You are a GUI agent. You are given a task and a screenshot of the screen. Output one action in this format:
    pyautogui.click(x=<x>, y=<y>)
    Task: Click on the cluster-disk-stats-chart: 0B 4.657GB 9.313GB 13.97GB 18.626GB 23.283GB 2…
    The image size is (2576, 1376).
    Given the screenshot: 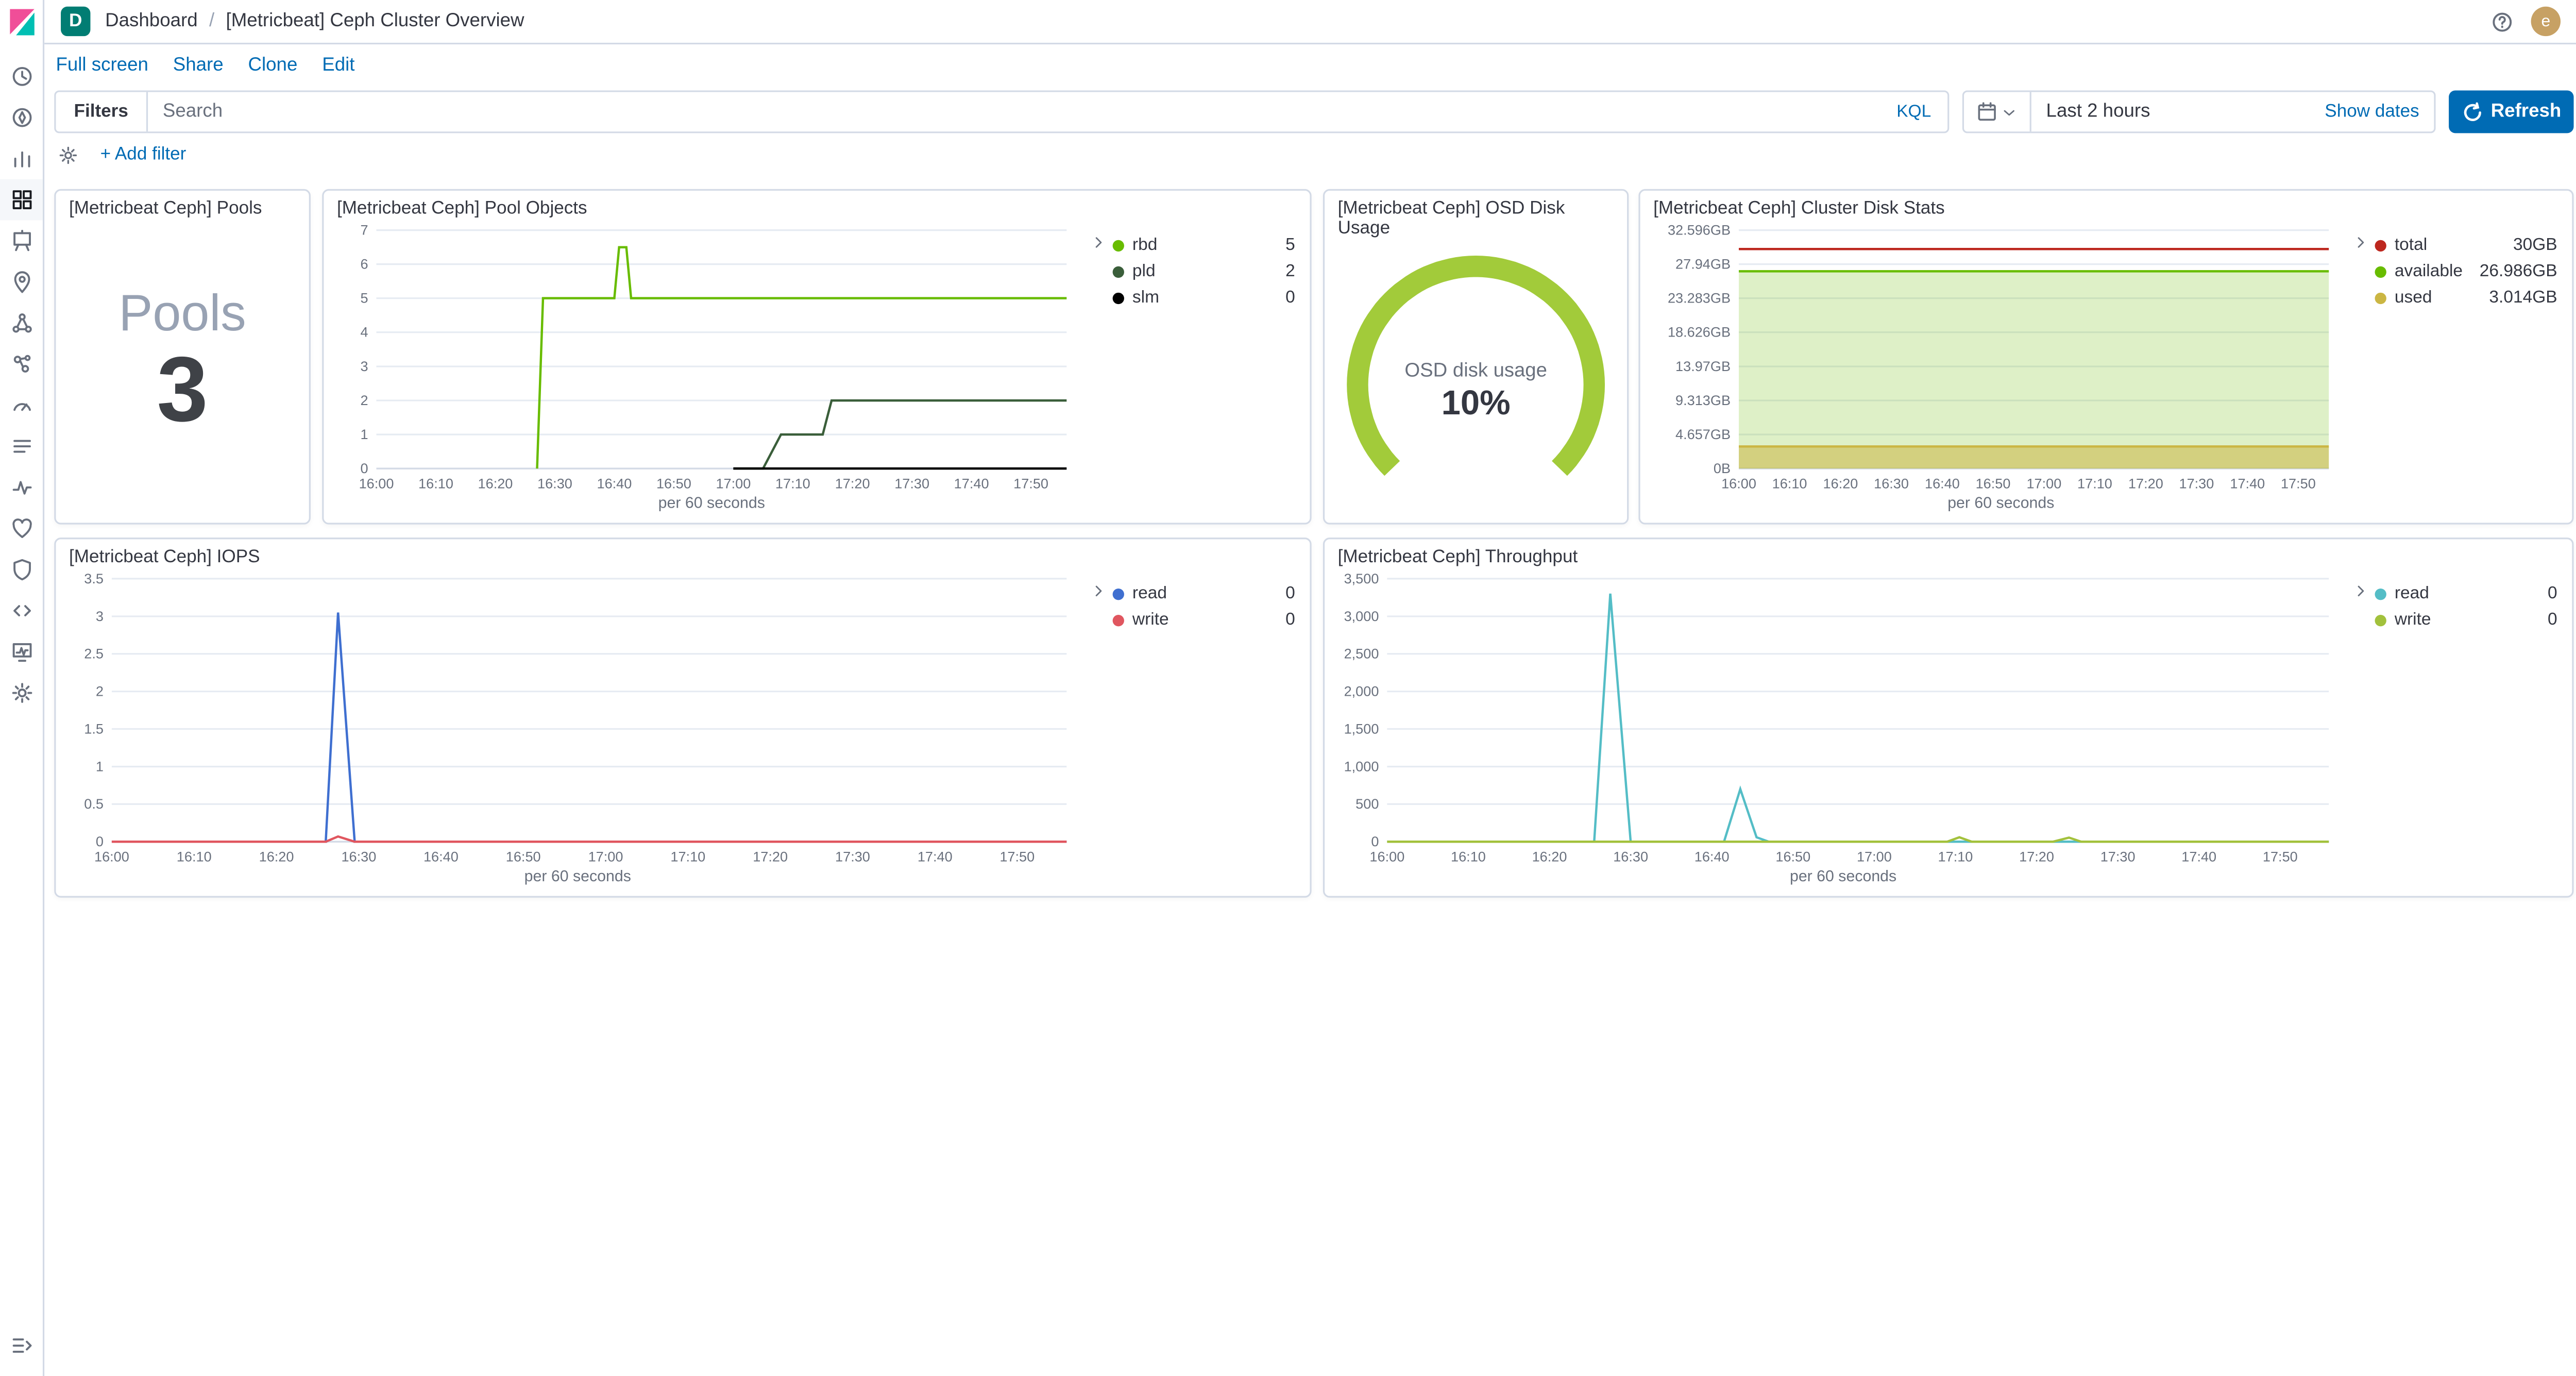 What is the action you would take?
    pyautogui.click(x=2001, y=356)
    